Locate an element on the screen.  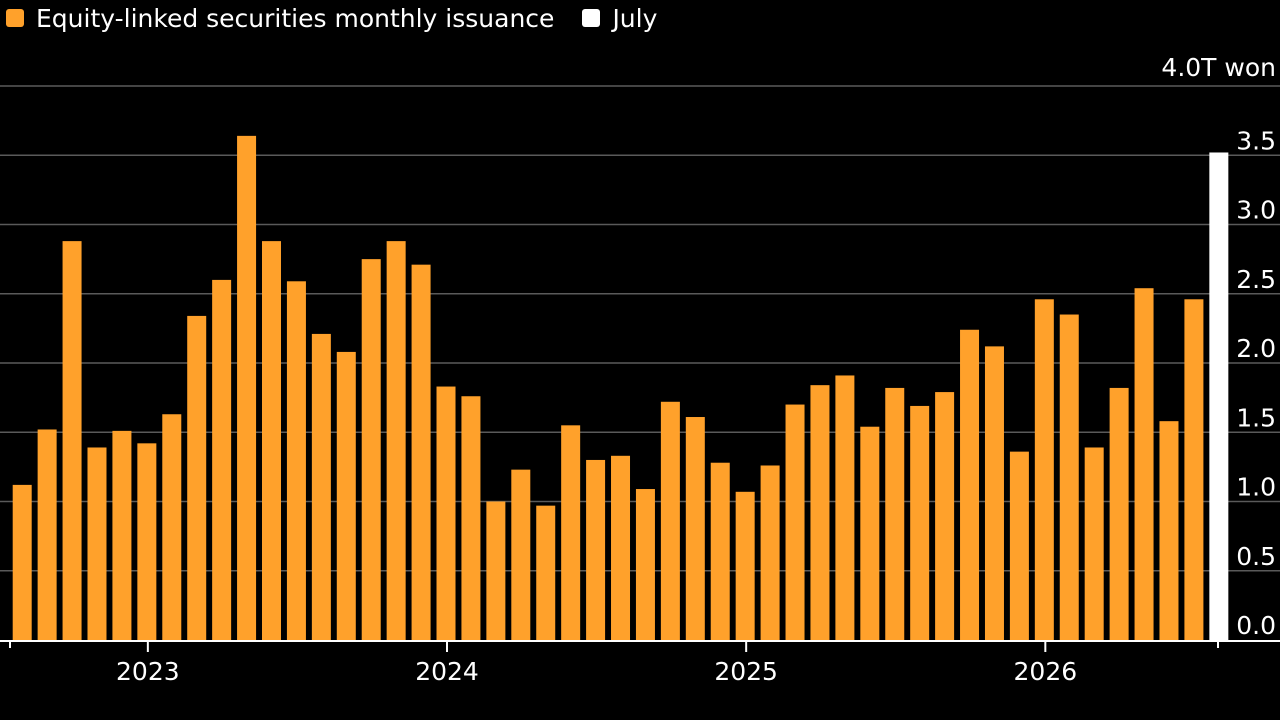
bar-july is located at coordinates (1219, 396).